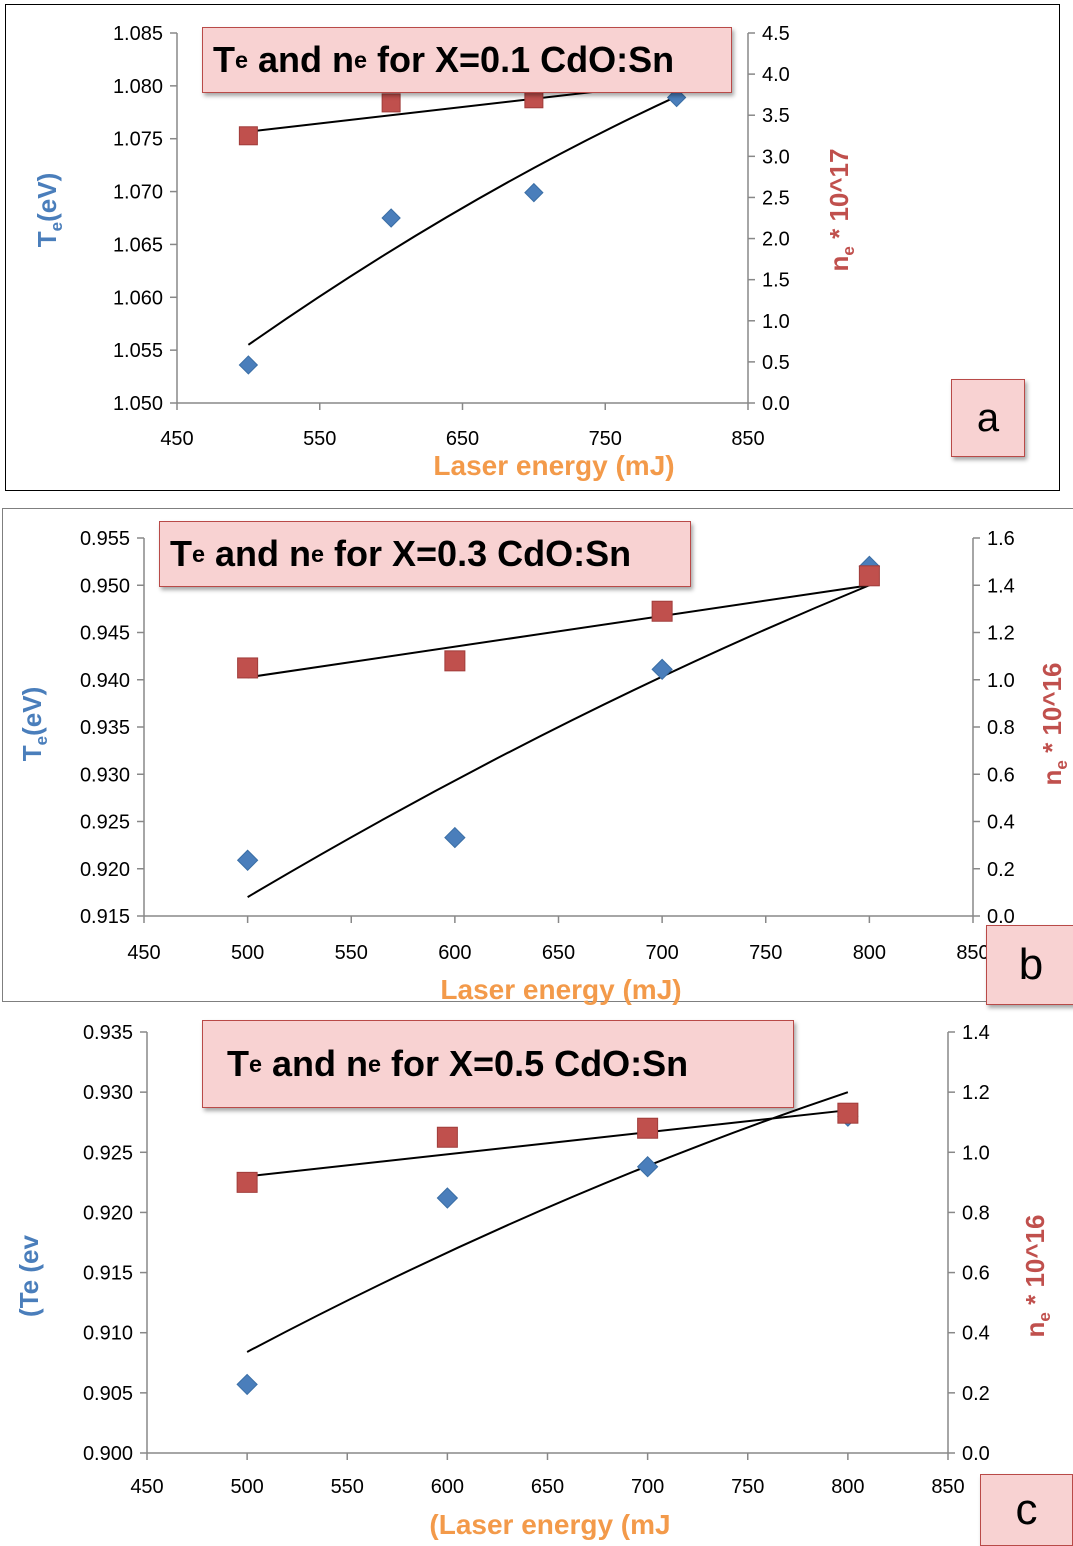 The height and width of the screenshot is (1546, 1073). What do you see at coordinates (105, 775) in the screenshot?
I see `y-left-tick-label: 0.930` at bounding box center [105, 775].